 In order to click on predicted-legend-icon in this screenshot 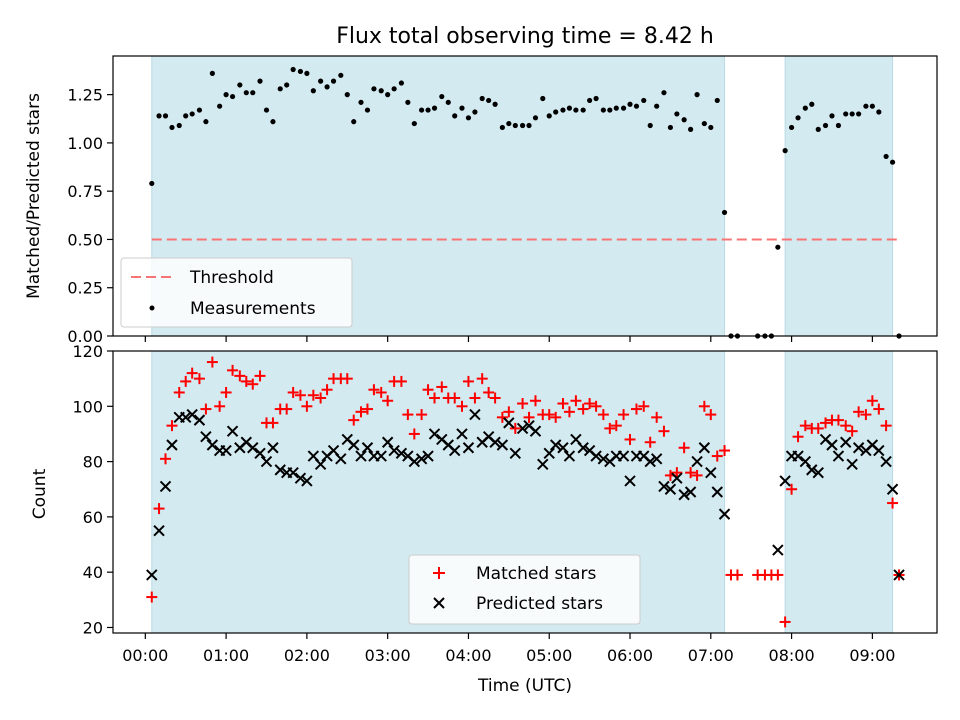, I will do `click(439, 603)`.